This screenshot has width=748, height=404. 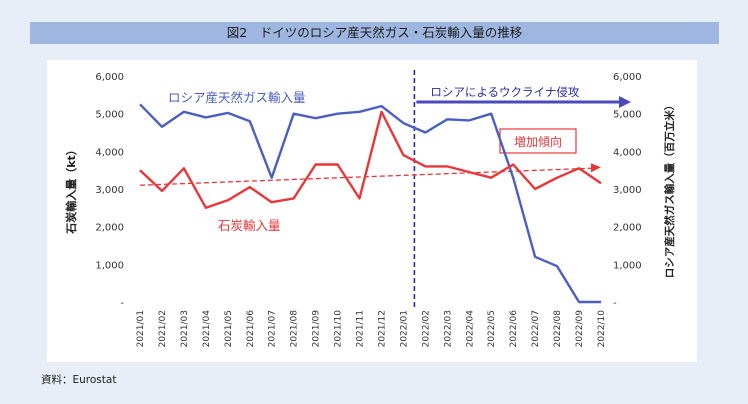 What do you see at coordinates (558, 329) in the screenshot?
I see `x-tick-label: 2022/08` at bounding box center [558, 329].